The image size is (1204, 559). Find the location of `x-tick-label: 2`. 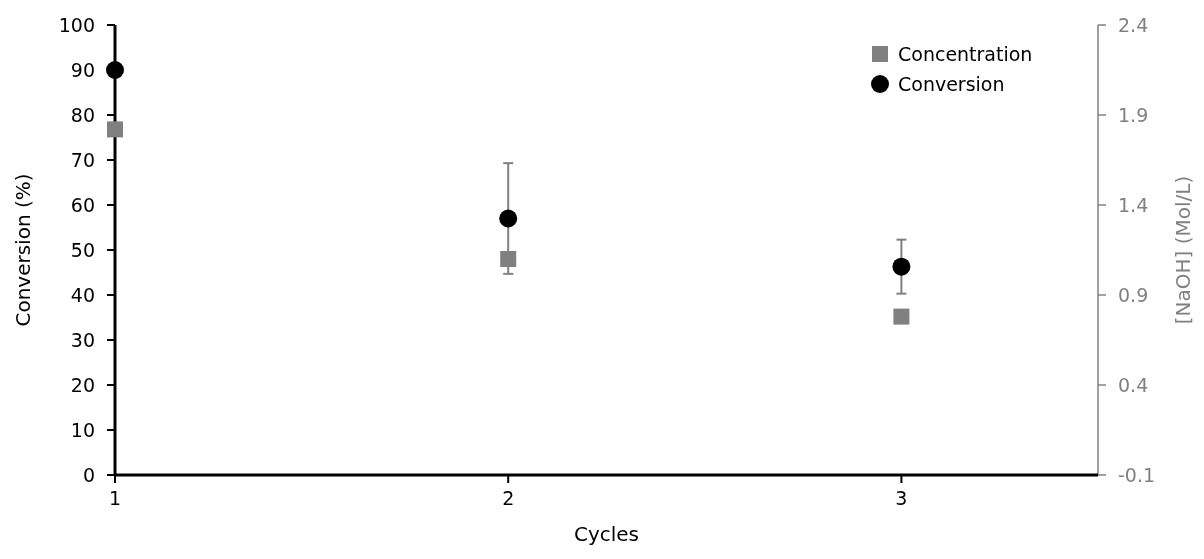

x-tick-label: 2 is located at coordinates (508, 498).